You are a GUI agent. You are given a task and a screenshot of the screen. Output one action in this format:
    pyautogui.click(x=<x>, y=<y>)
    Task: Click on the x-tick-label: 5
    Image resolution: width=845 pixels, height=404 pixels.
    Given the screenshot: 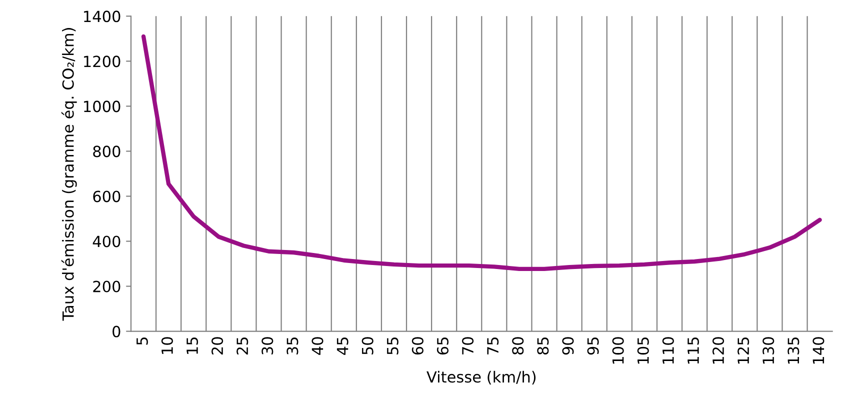 What is the action you would take?
    pyautogui.click(x=142, y=341)
    